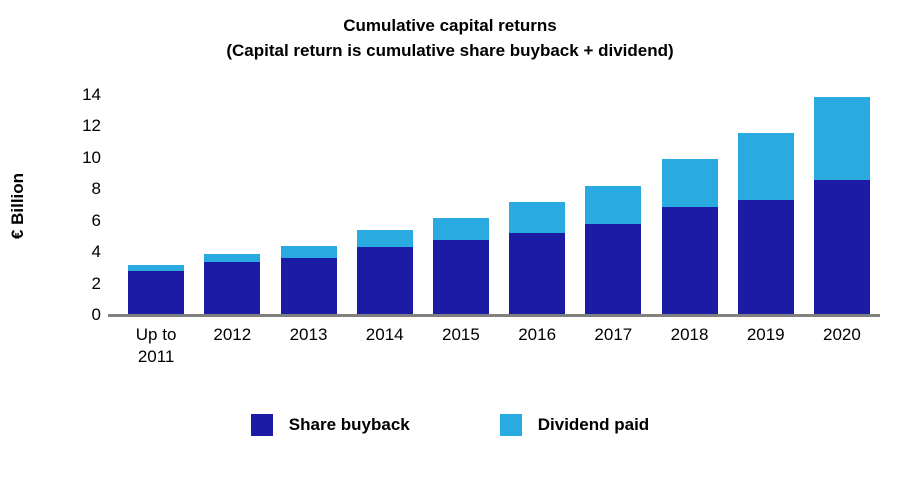 The width and height of the screenshot is (900, 480). I want to click on x-tick-label: 2018, so click(689, 334).